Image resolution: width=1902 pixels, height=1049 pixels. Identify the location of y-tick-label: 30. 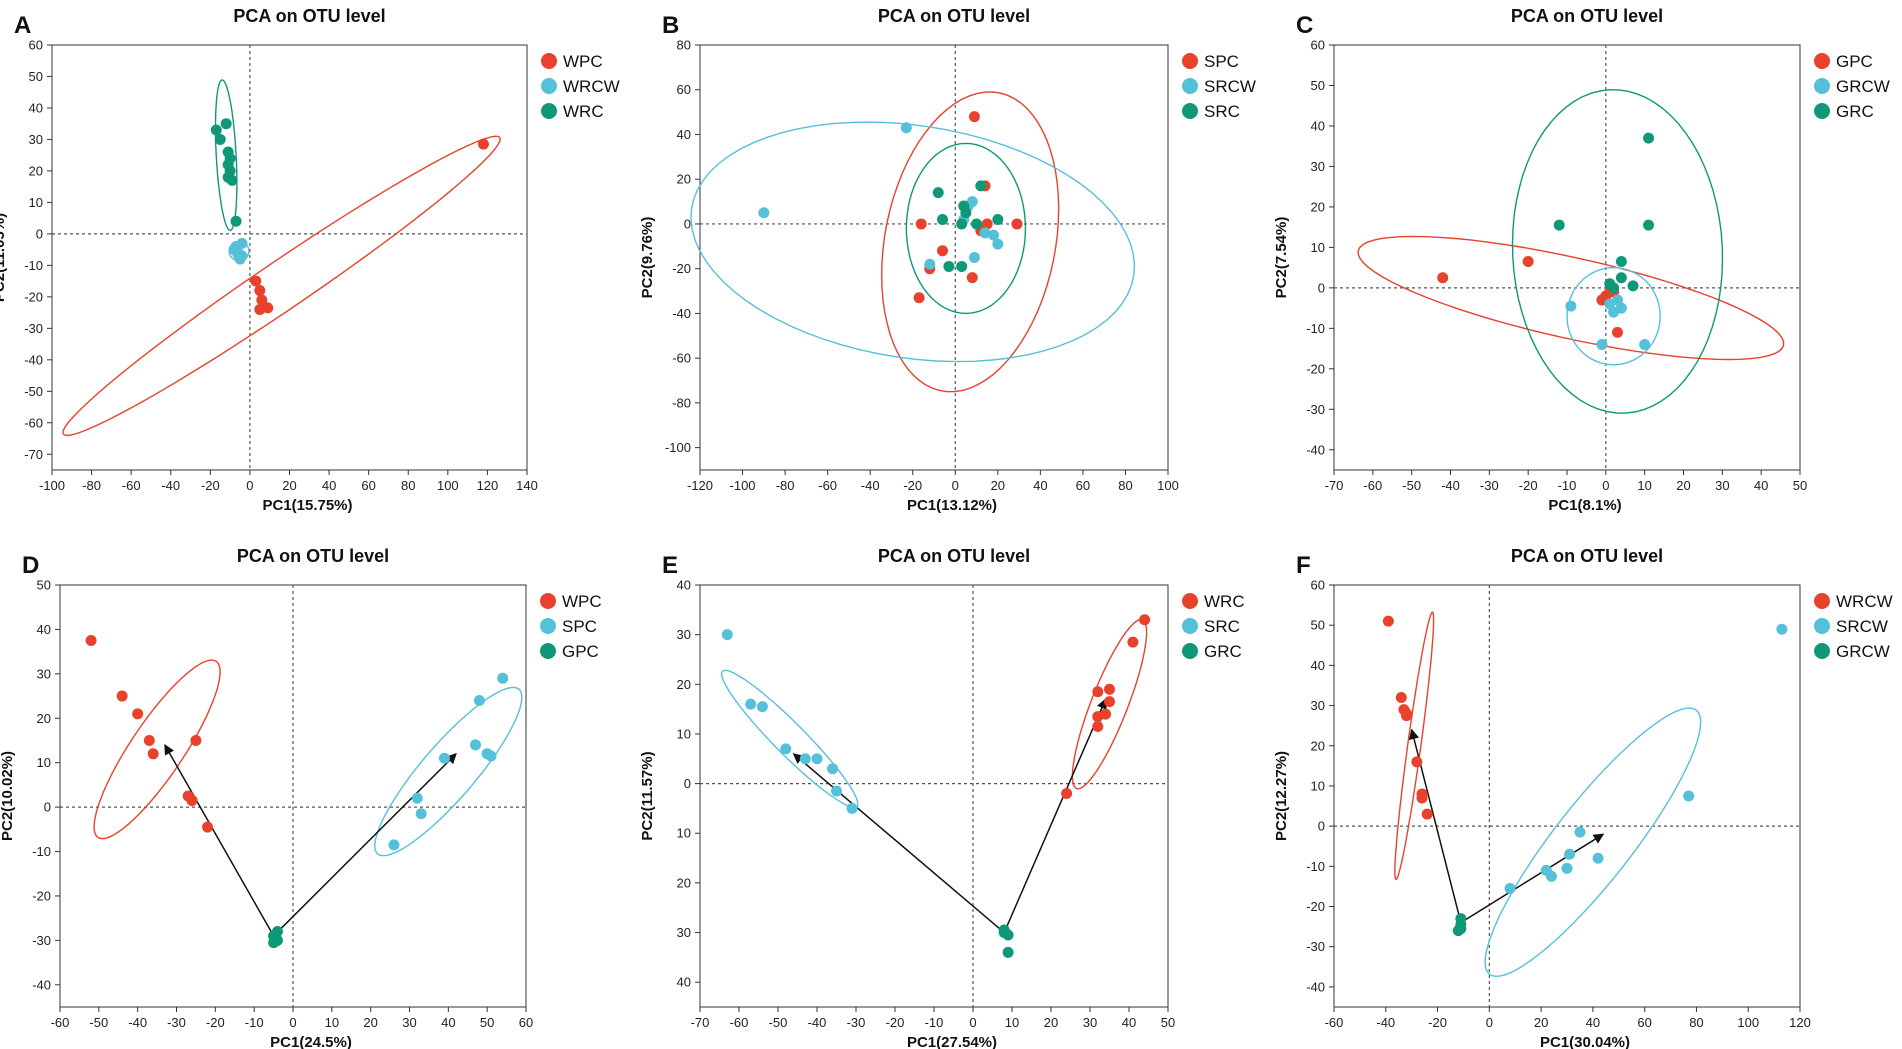
(1318, 166).